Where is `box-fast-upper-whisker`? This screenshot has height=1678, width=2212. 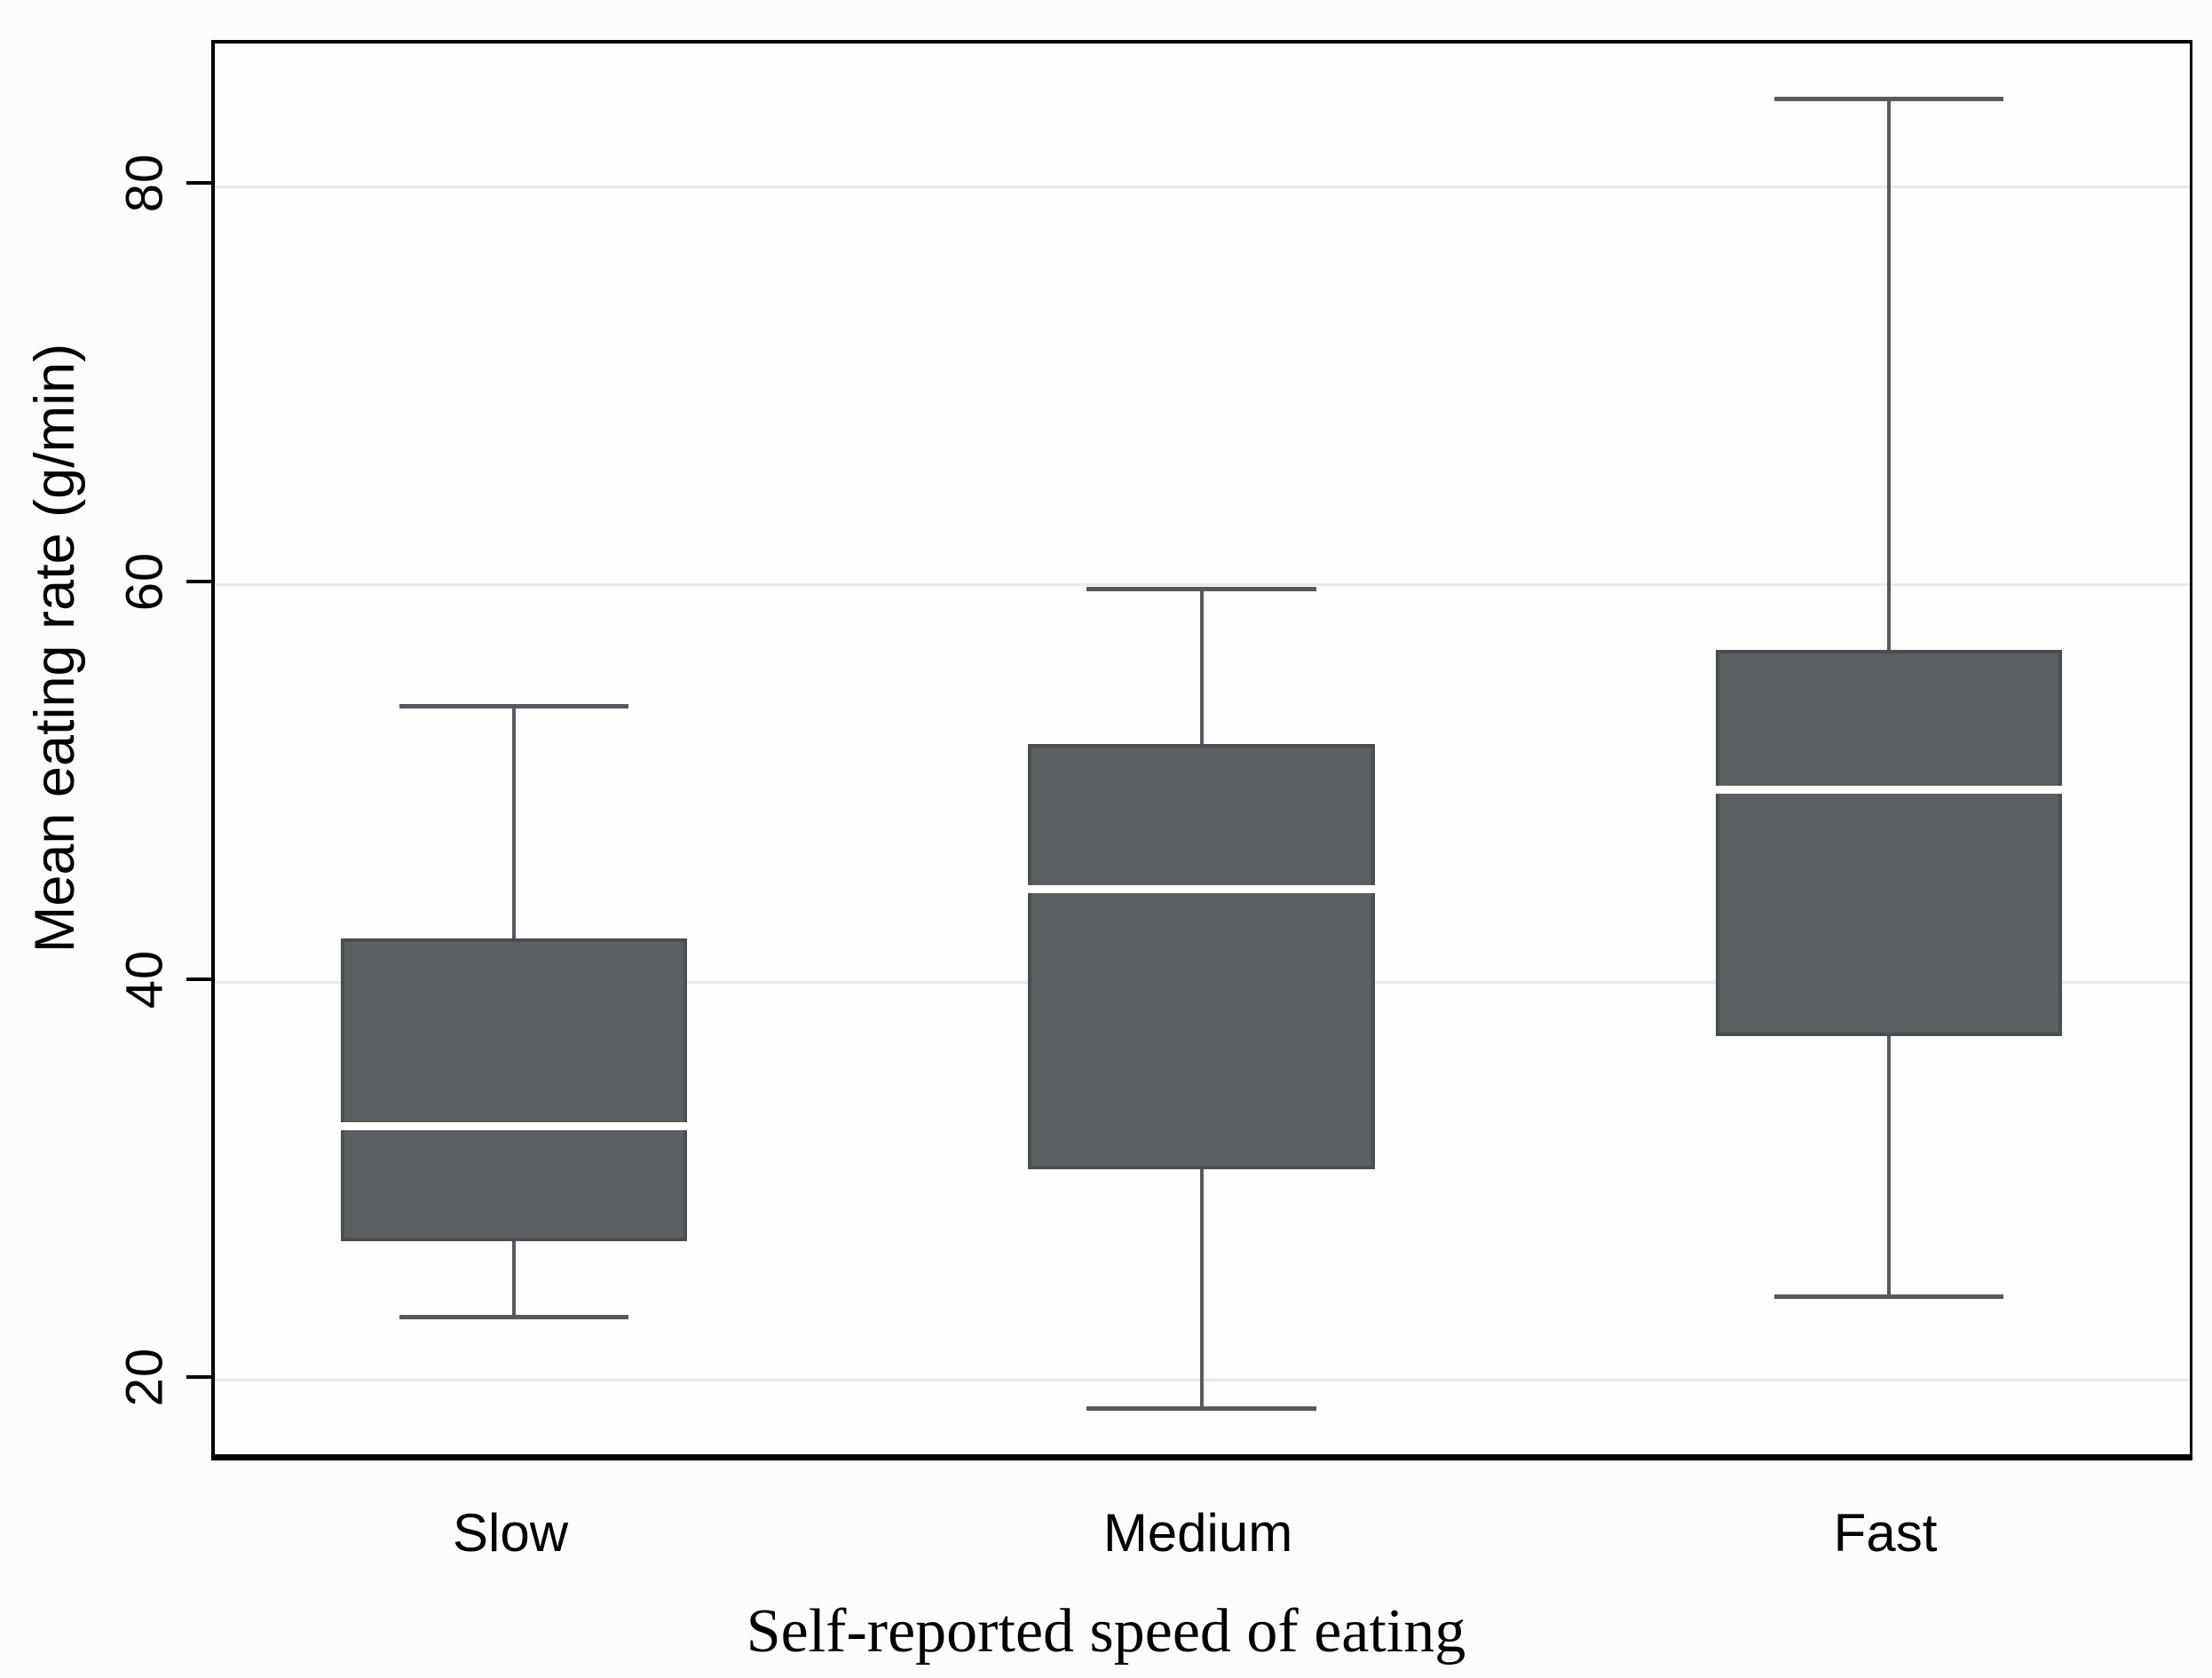
box-fast-upper-whisker is located at coordinates (1889, 375).